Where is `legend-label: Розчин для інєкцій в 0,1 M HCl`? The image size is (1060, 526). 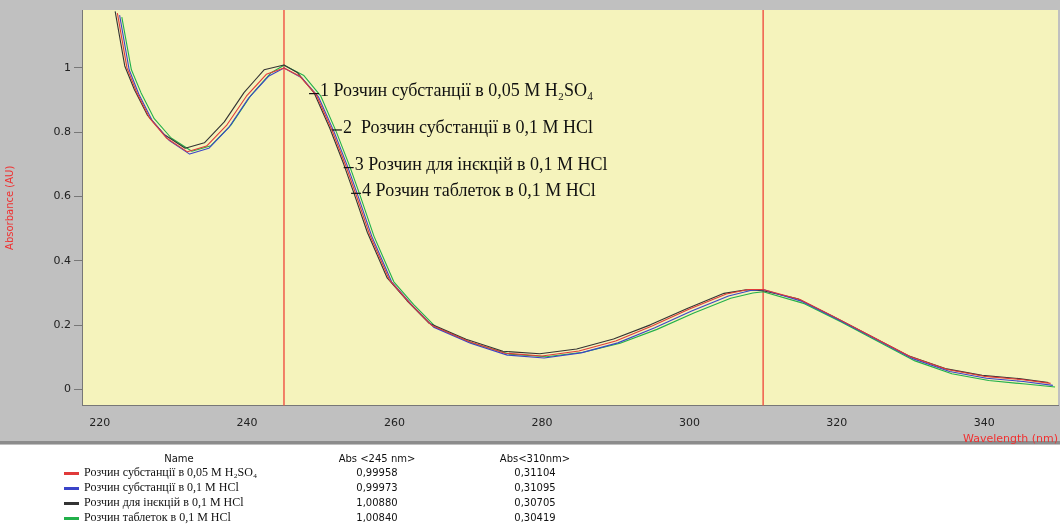
legend-label: Розчин для інєкцій в 0,1 M HCl is located at coordinates (164, 502).